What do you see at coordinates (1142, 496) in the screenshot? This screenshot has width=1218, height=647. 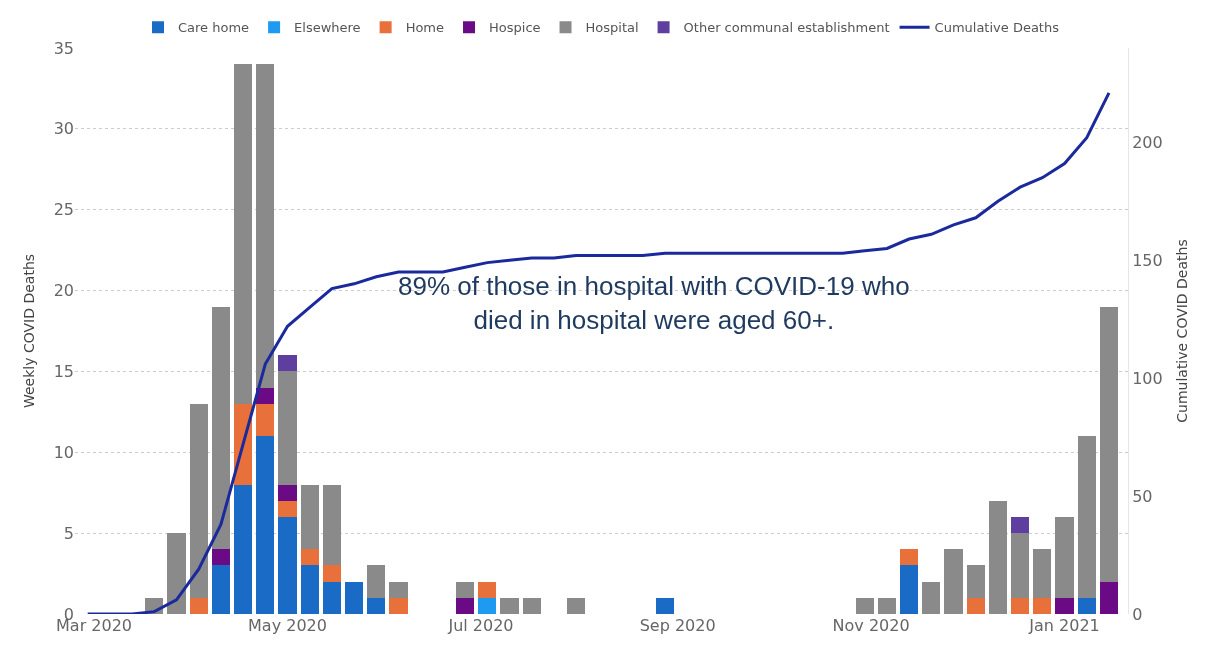 I see `y2-tick-label: 50` at bounding box center [1142, 496].